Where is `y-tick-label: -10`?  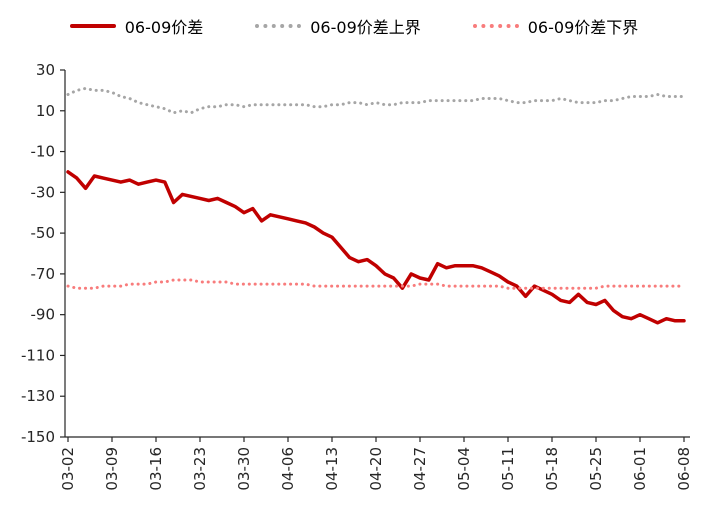 y-tick-label: -10 is located at coordinates (43, 152).